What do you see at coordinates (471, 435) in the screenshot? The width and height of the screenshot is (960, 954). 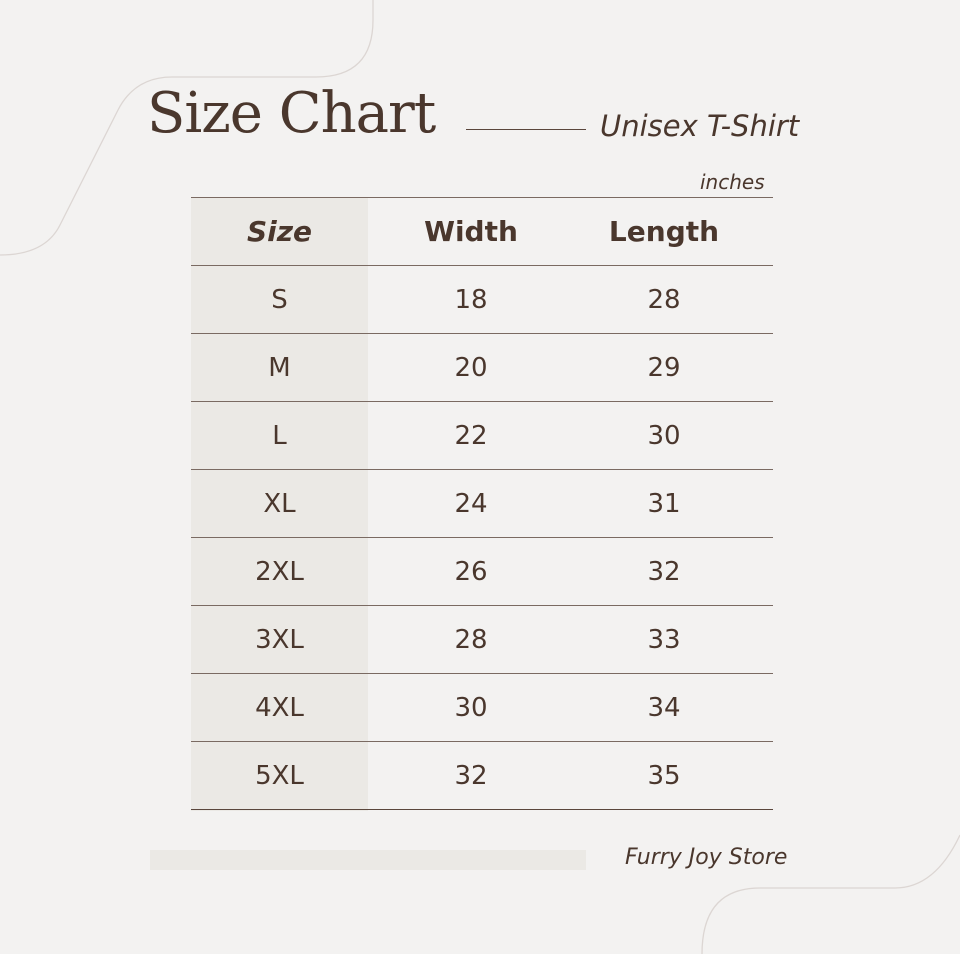 I see `cell-width: 22` at bounding box center [471, 435].